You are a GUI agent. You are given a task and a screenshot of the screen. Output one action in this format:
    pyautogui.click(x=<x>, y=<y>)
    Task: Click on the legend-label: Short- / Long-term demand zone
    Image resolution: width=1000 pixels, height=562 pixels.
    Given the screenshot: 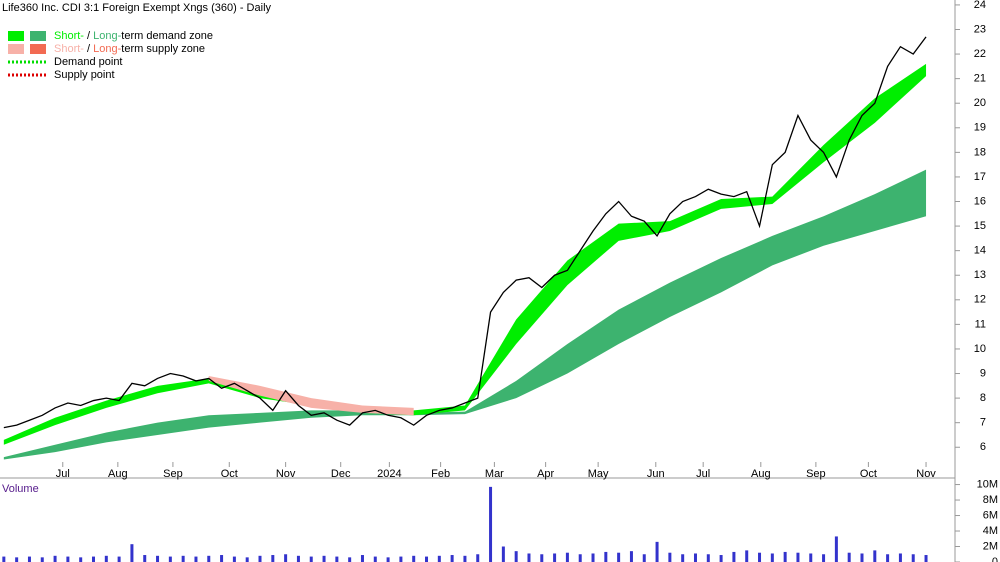 What is the action you would take?
    pyautogui.click(x=133, y=36)
    